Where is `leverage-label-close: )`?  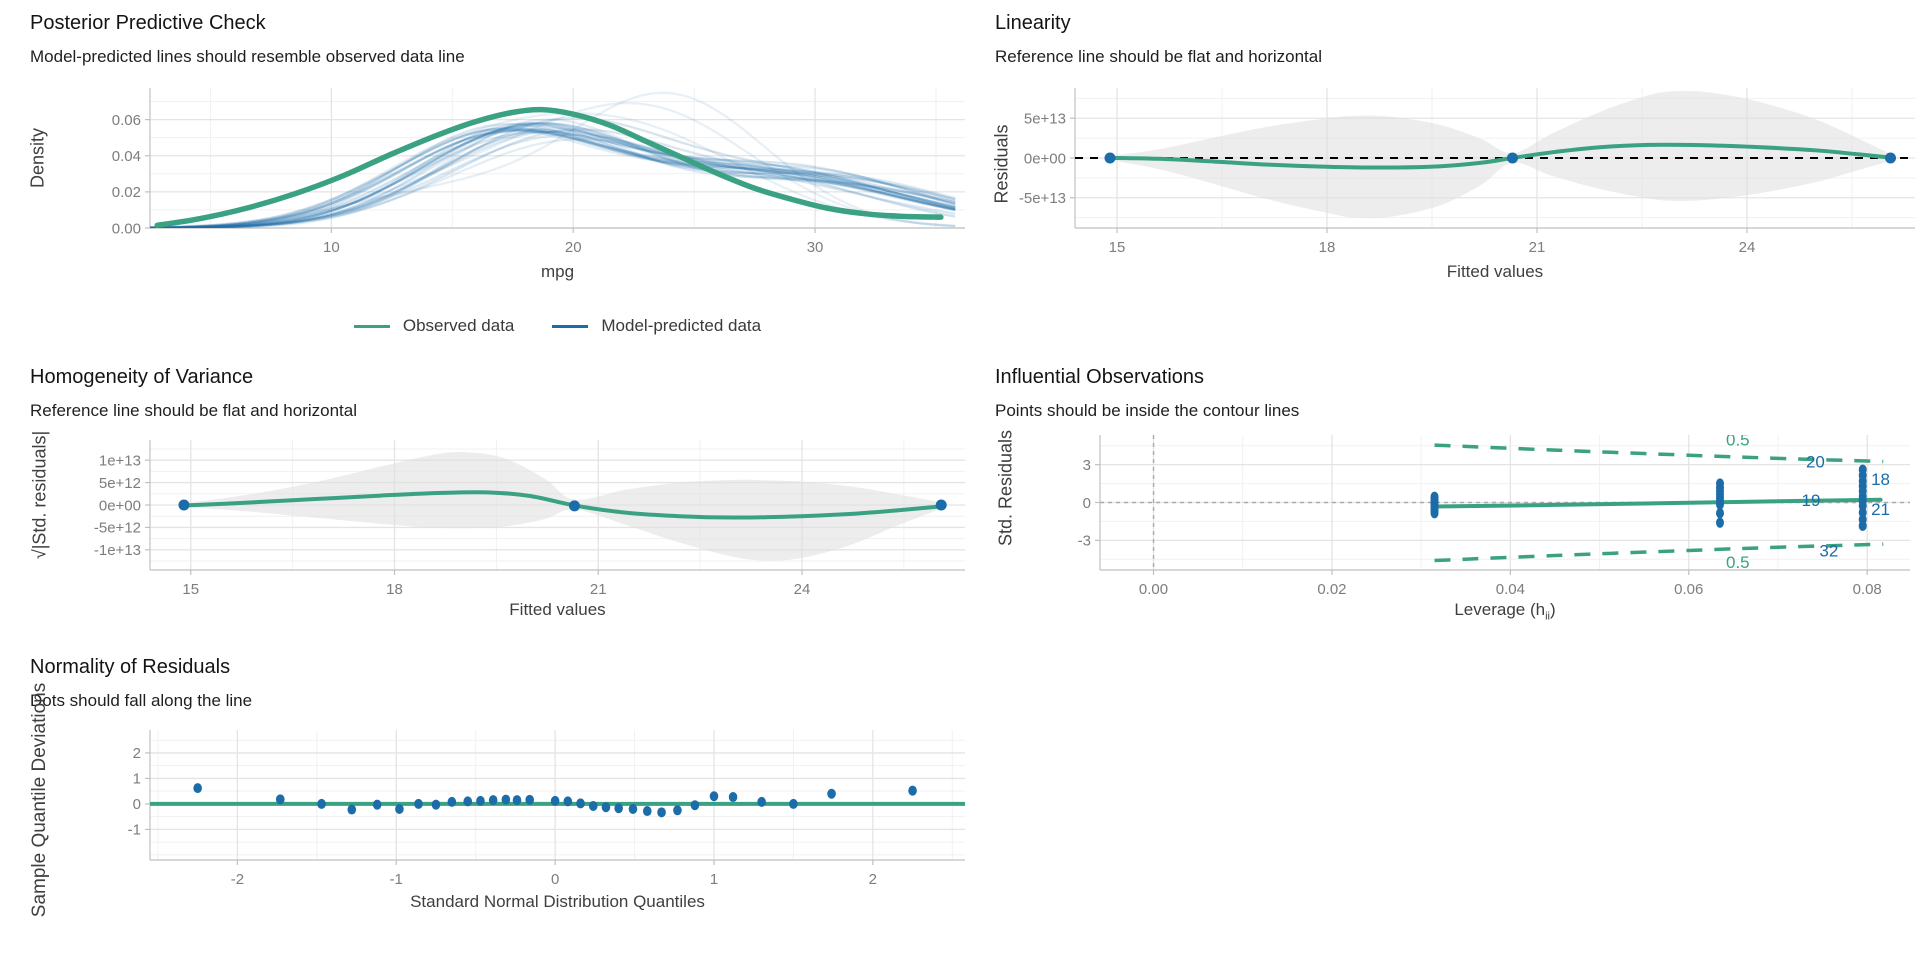 leverage-label-close: ) is located at coordinates (1552, 609).